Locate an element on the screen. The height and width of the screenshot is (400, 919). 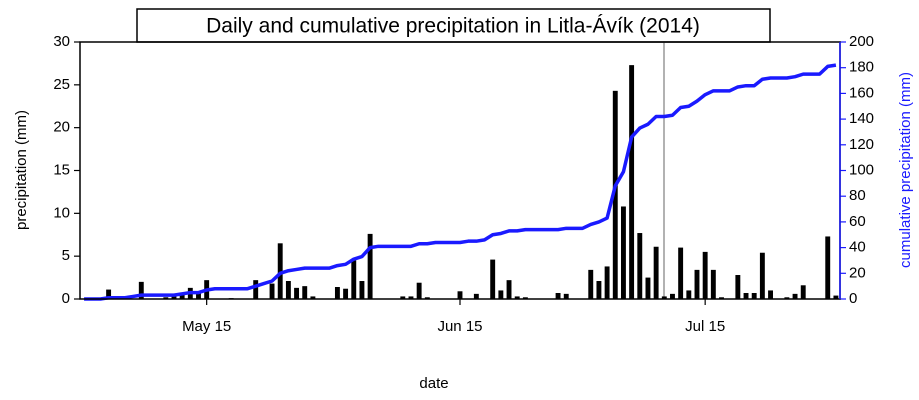
y-tick-label: 5 is located at coordinates (66, 255).